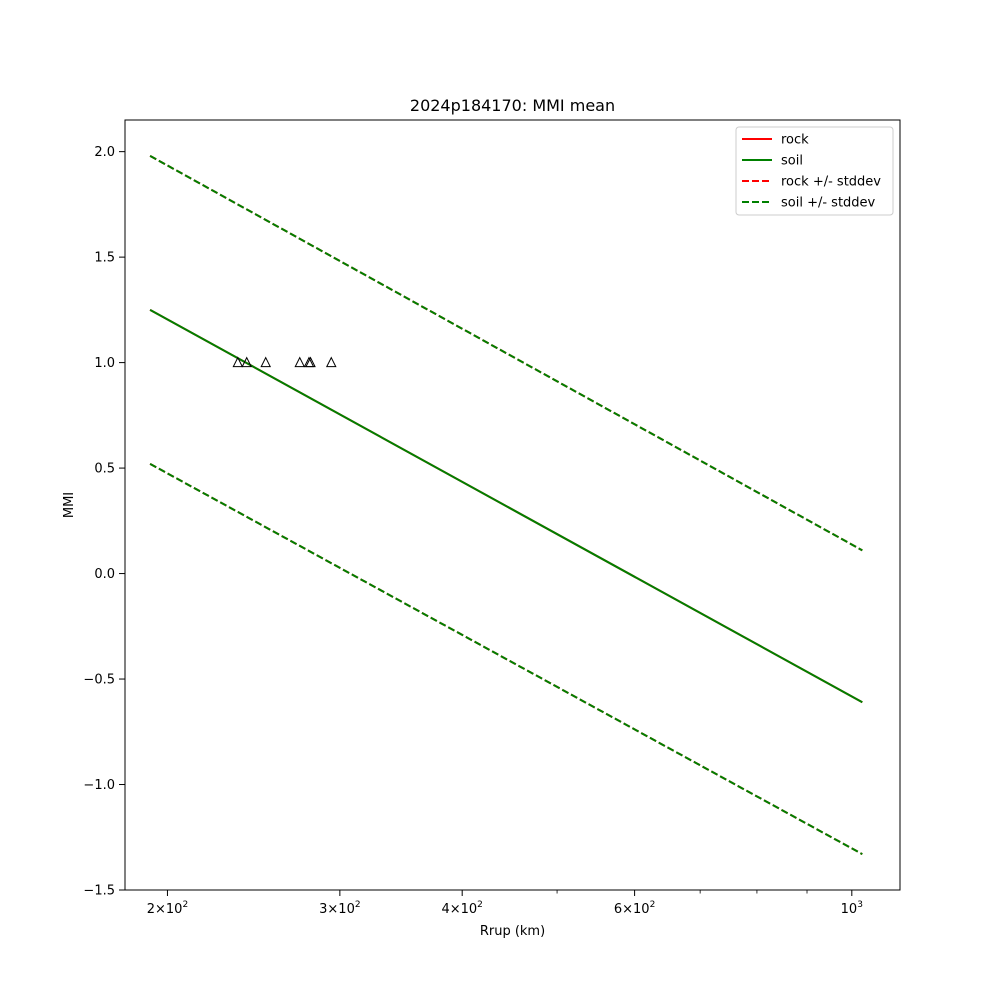 Image resolution: width=1000 pixels, height=1000 pixels. Describe the element at coordinates (512, 931) in the screenshot. I see `x-axis-label: Rrup (km)` at that location.